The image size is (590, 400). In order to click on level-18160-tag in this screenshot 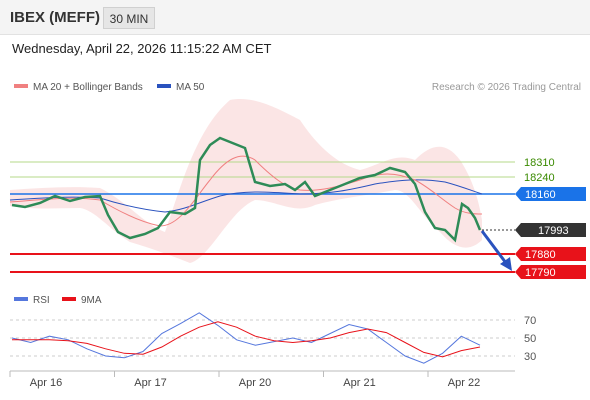, I will do `click(550, 194)`.